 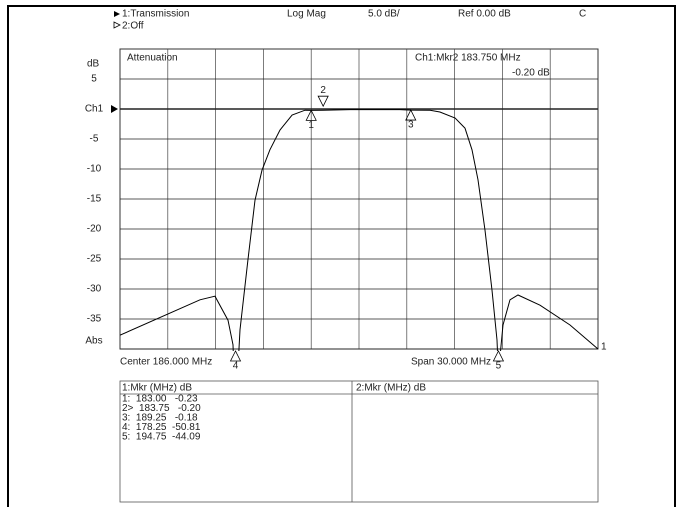 I want to click on marker-table-row: 2> 183.75 -0.20, so click(x=161, y=408).